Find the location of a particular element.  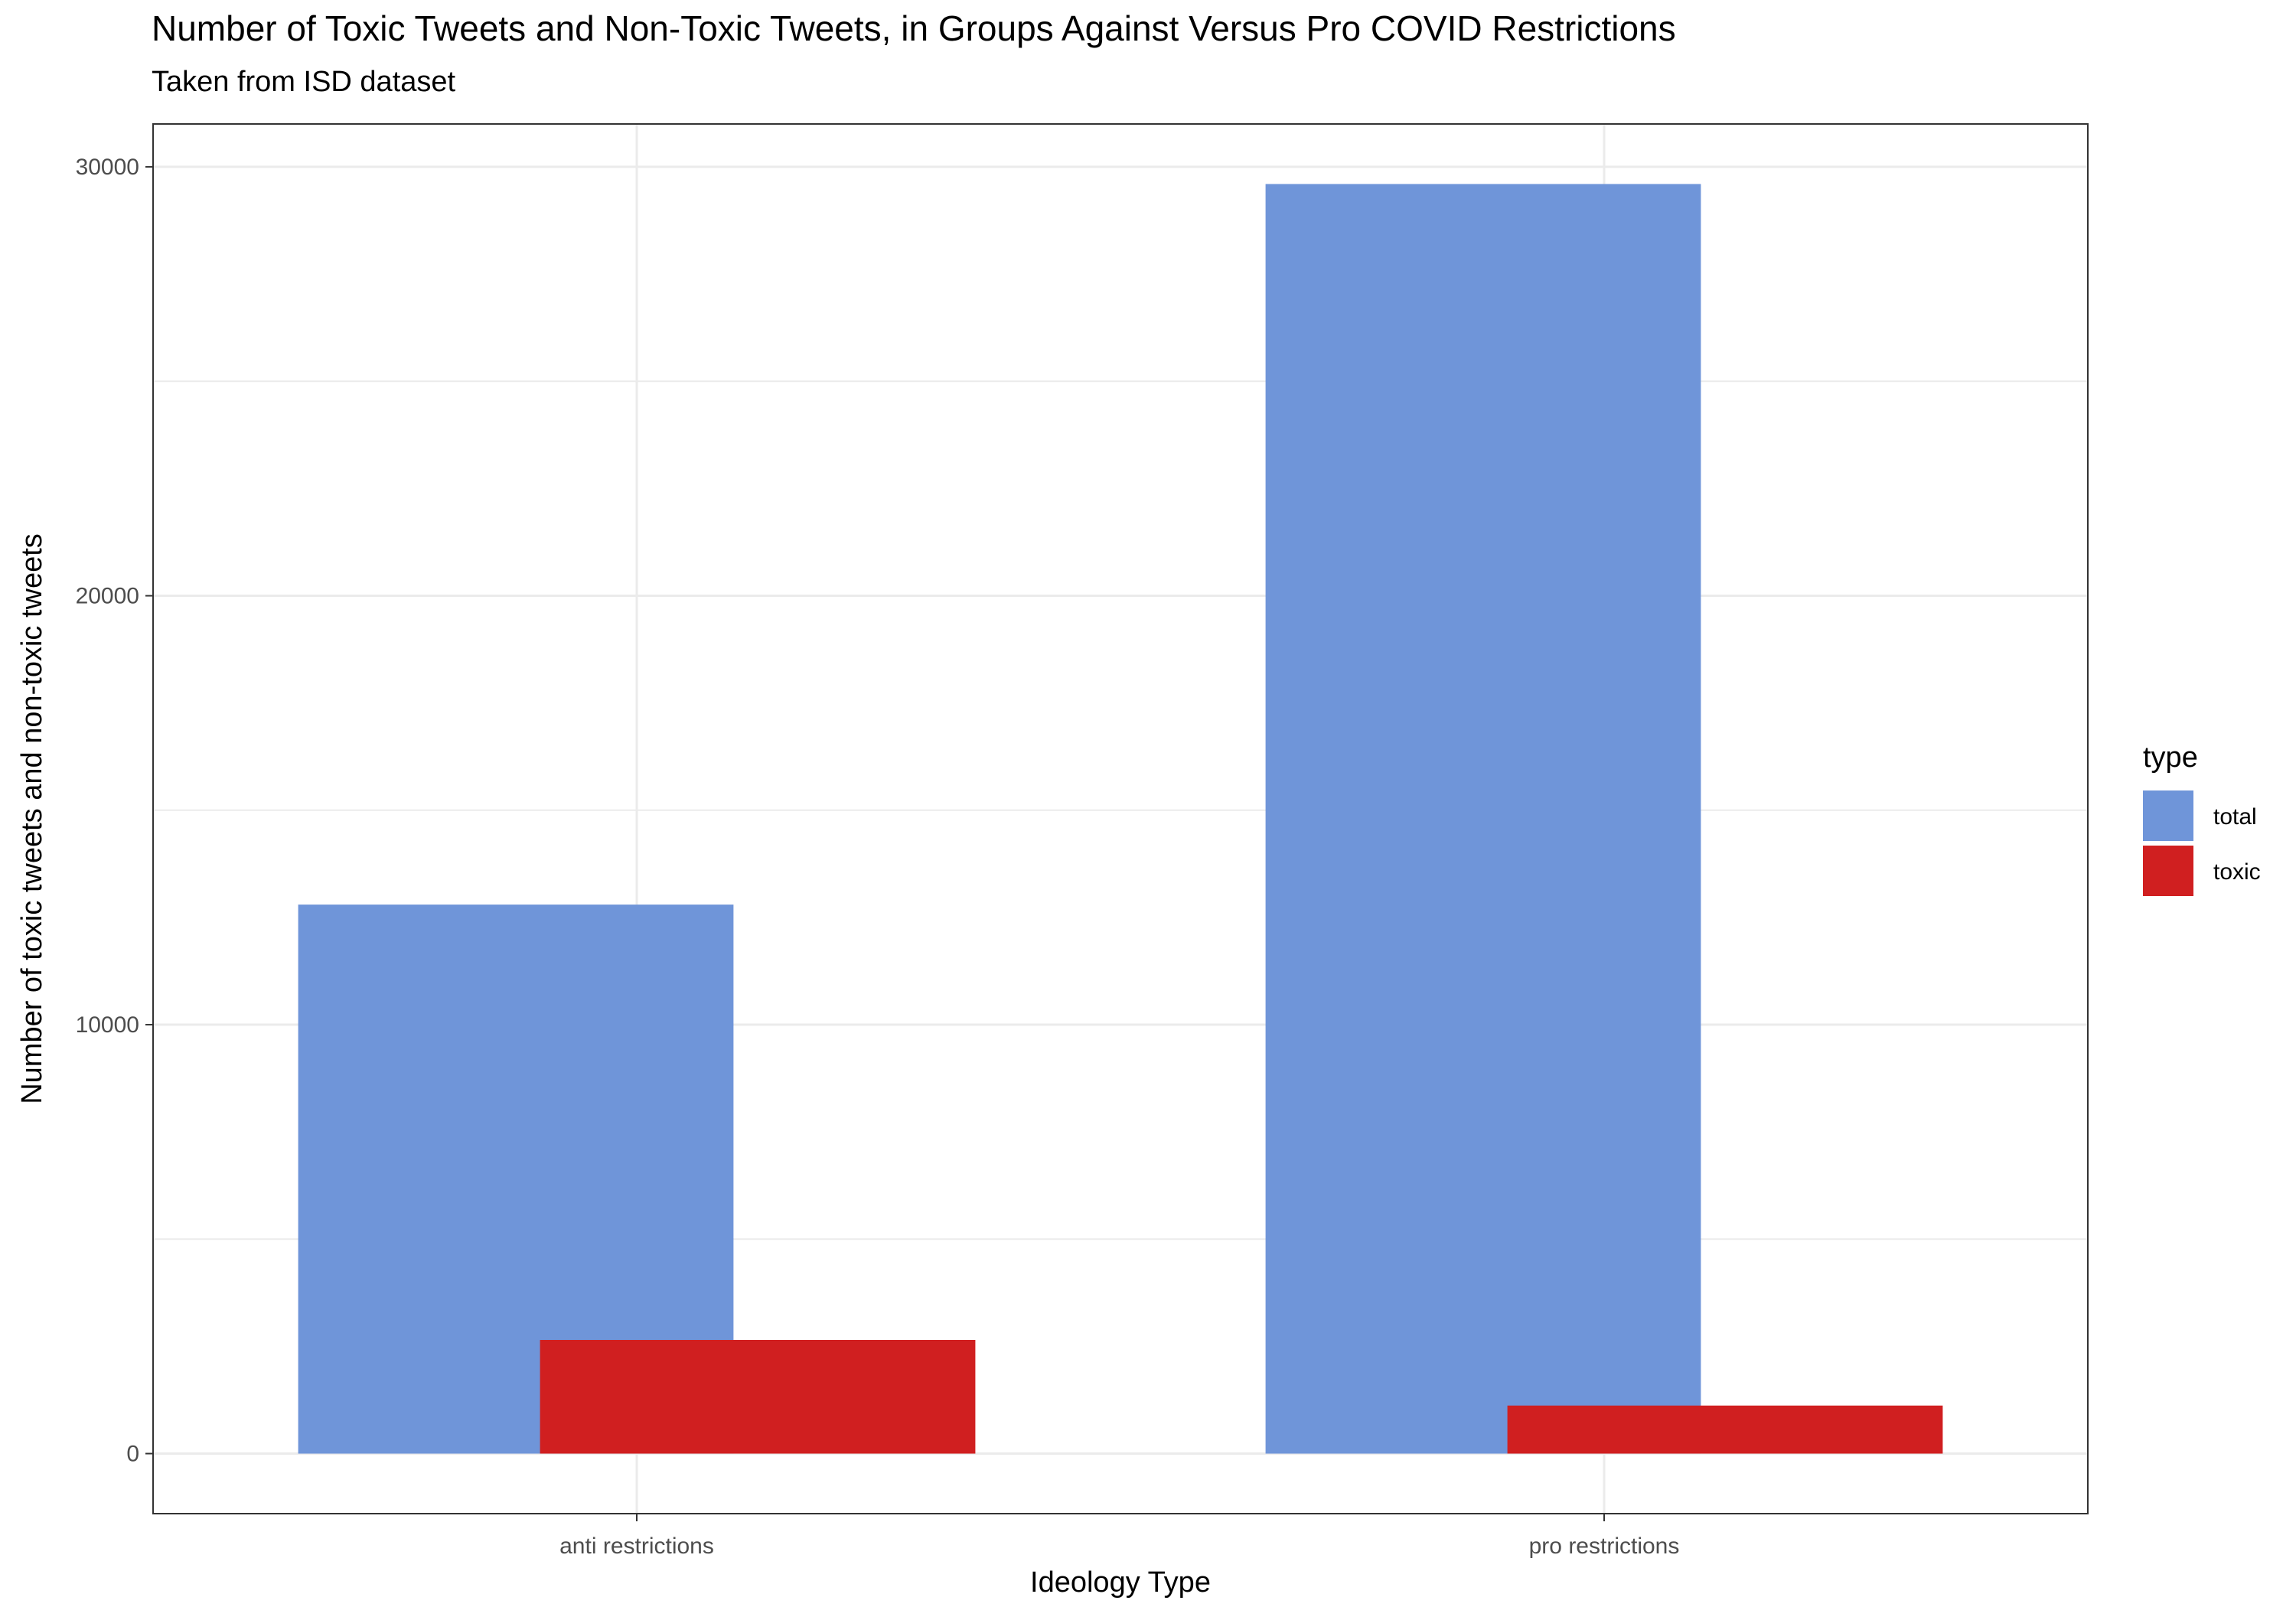

legend: type total toxic is located at coordinates (2202, 819).